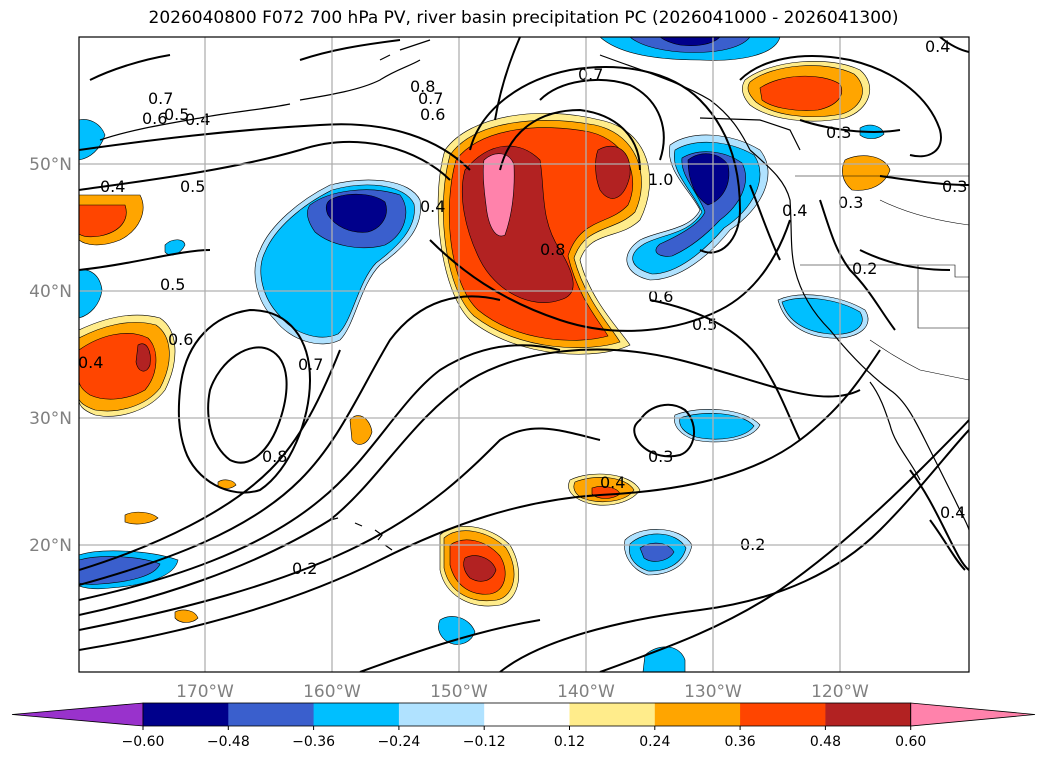  I want to click on colorbar-tick-label: −0.36, so click(313, 742).